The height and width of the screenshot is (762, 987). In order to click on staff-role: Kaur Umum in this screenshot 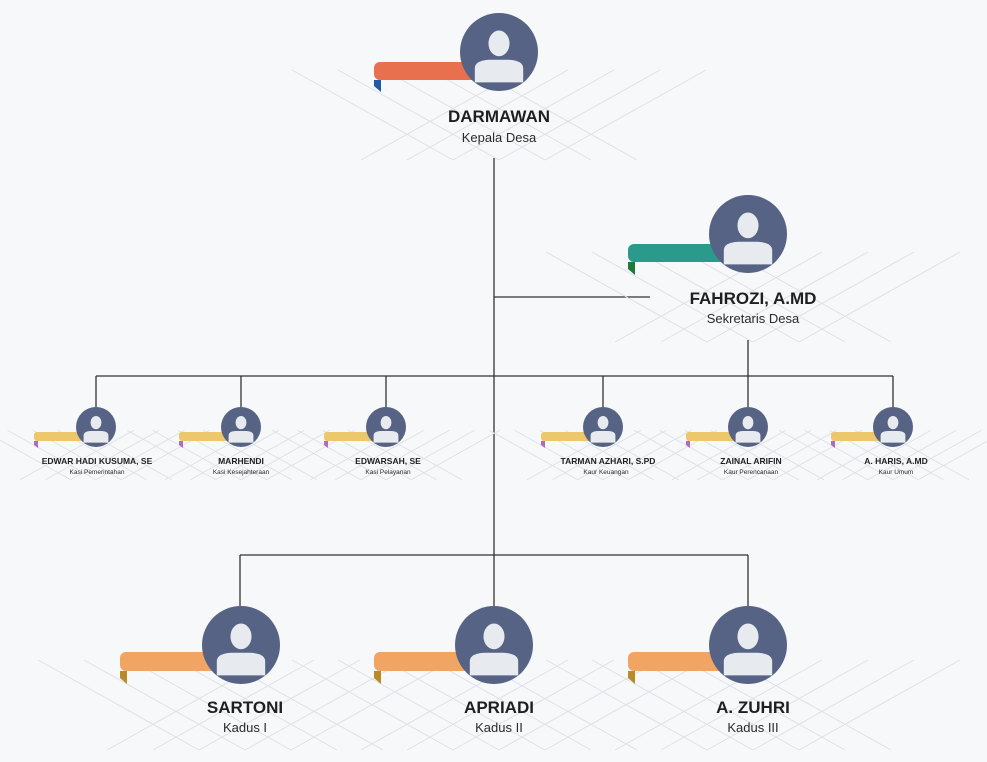, I will do `click(896, 472)`.